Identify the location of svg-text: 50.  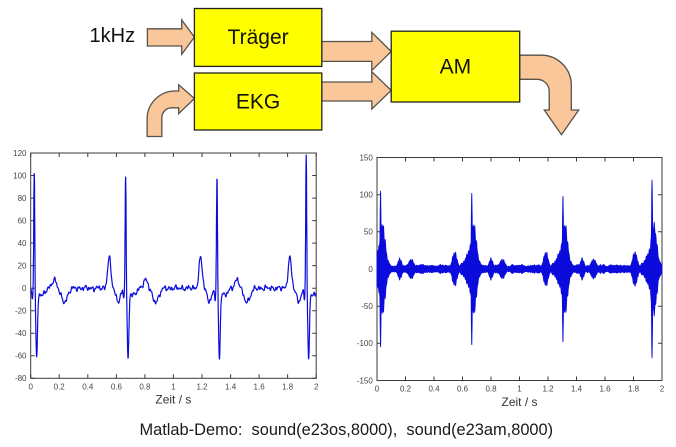
(368, 232).